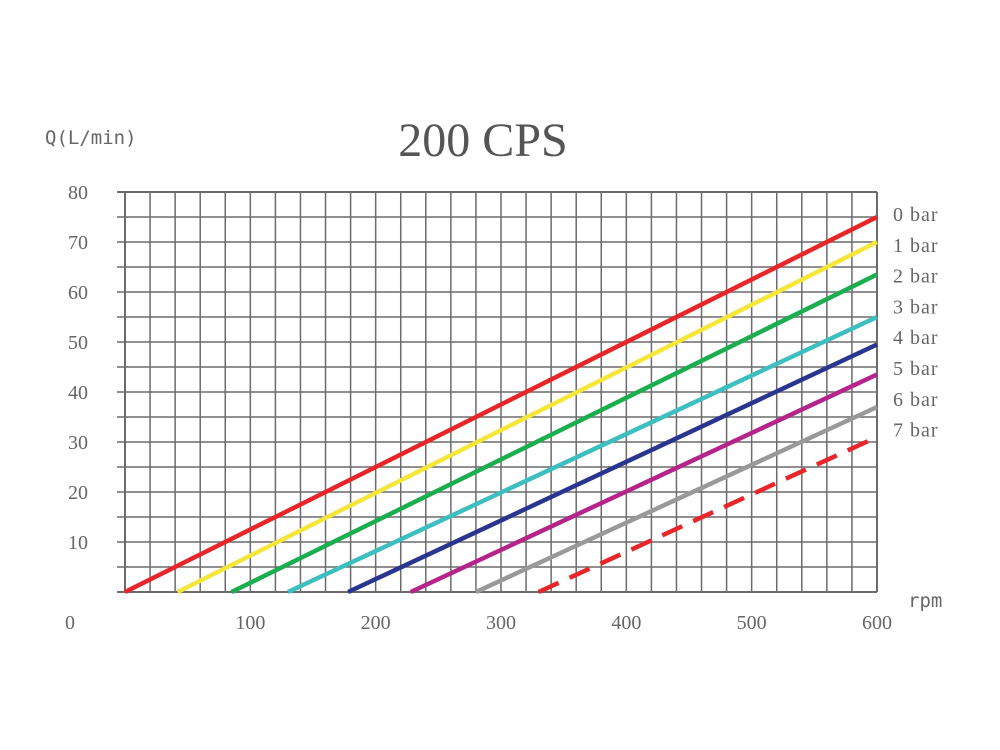  I want to click on legend-entry: 2 bar, so click(916, 277).